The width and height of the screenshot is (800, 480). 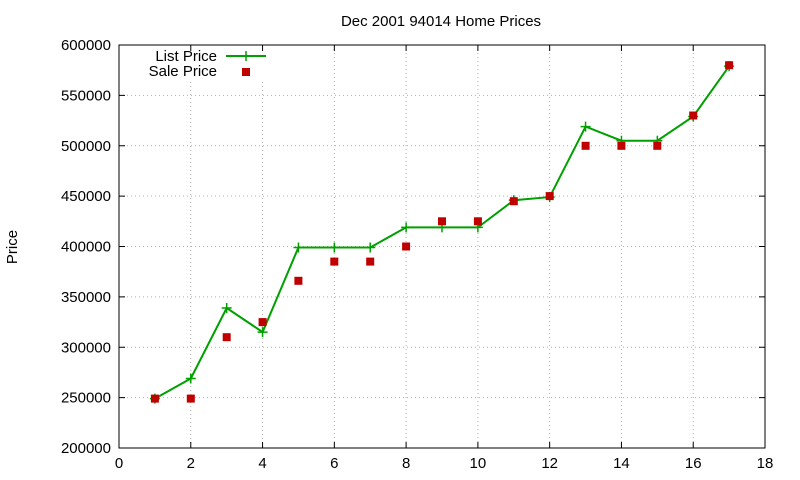 I want to click on legend-label-list-price: List Price, so click(x=186, y=56).